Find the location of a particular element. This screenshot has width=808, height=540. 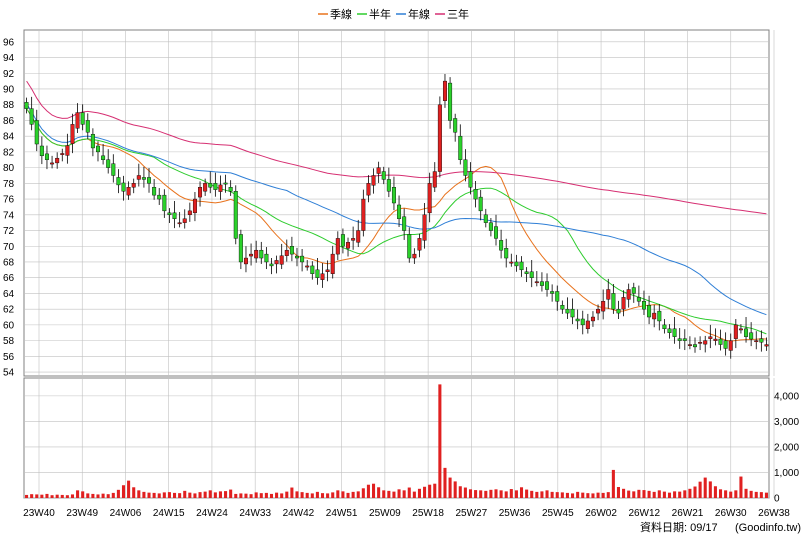

x-tick-label: 23W40 is located at coordinates (39, 513).